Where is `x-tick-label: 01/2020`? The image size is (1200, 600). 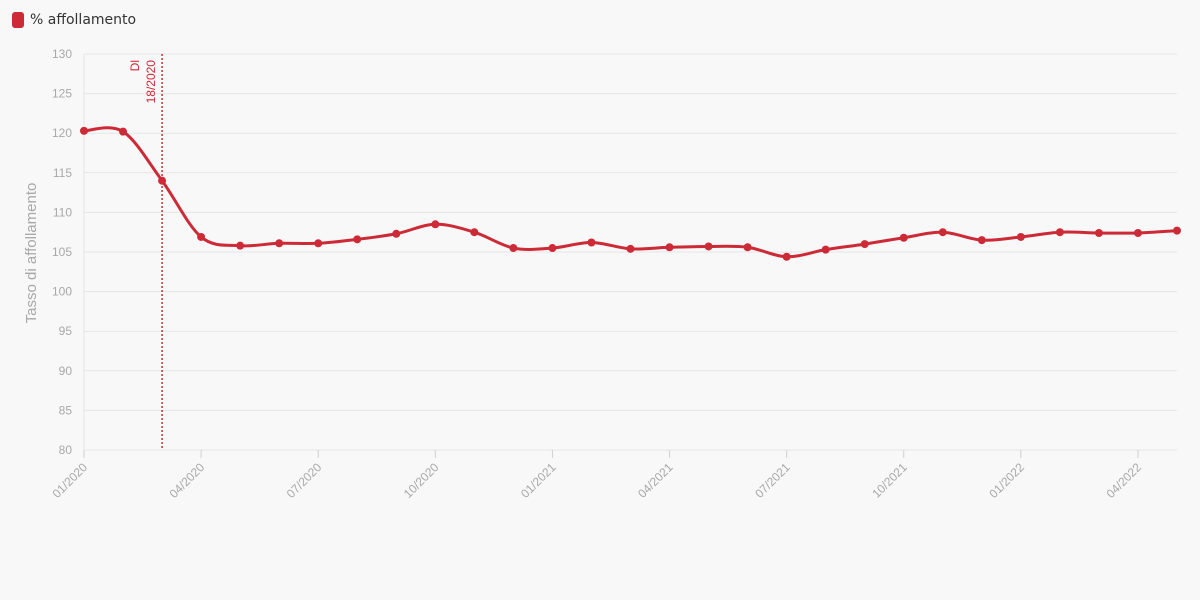 x-tick-label: 01/2020 is located at coordinates (70, 480).